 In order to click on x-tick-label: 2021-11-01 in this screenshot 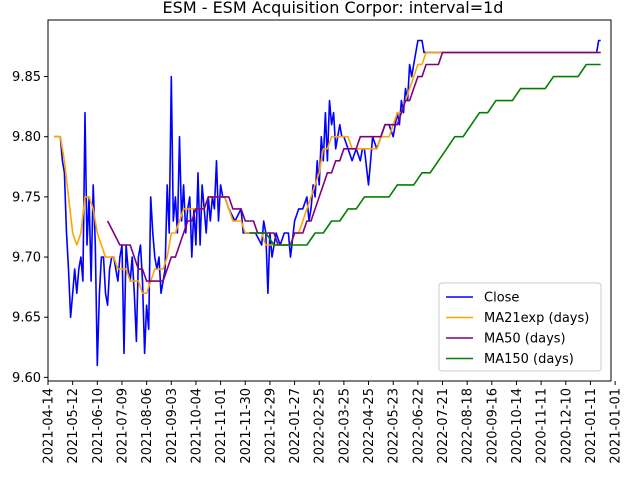, I will do `click(221, 426)`.